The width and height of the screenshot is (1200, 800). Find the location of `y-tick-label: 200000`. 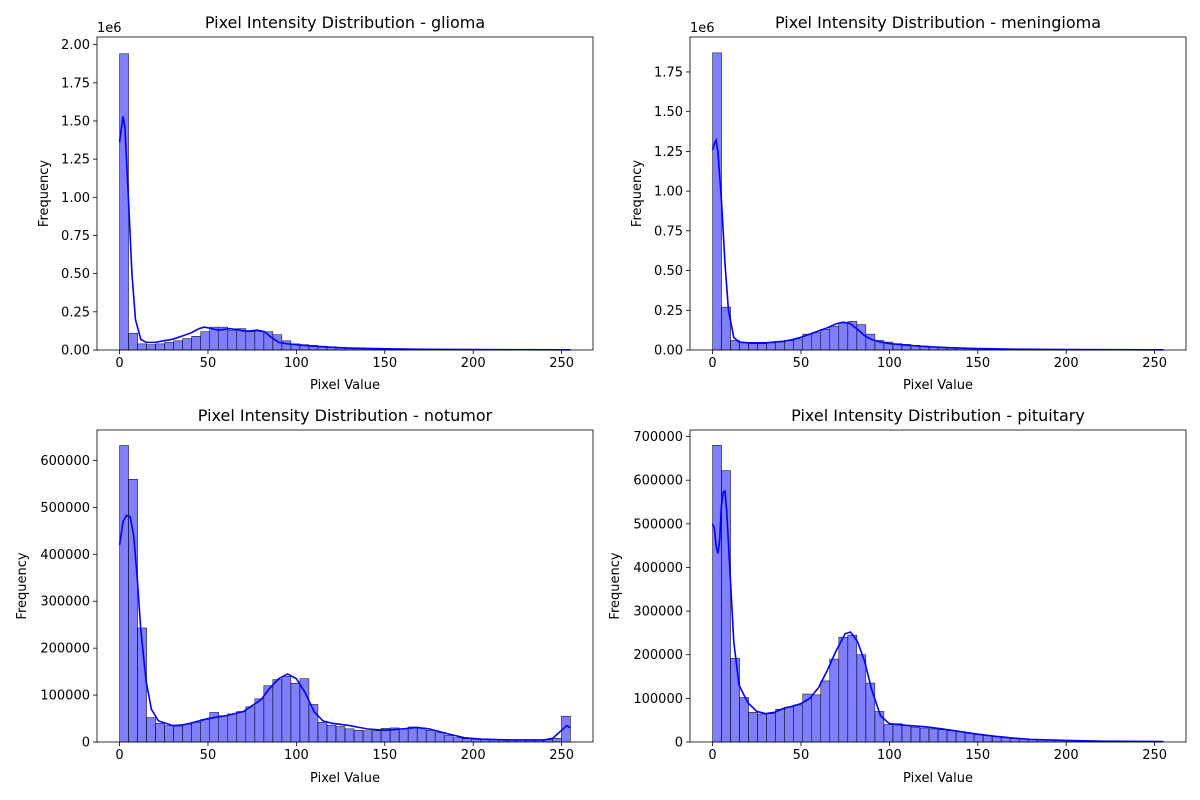

y-tick-label: 200000 is located at coordinates (658, 655).